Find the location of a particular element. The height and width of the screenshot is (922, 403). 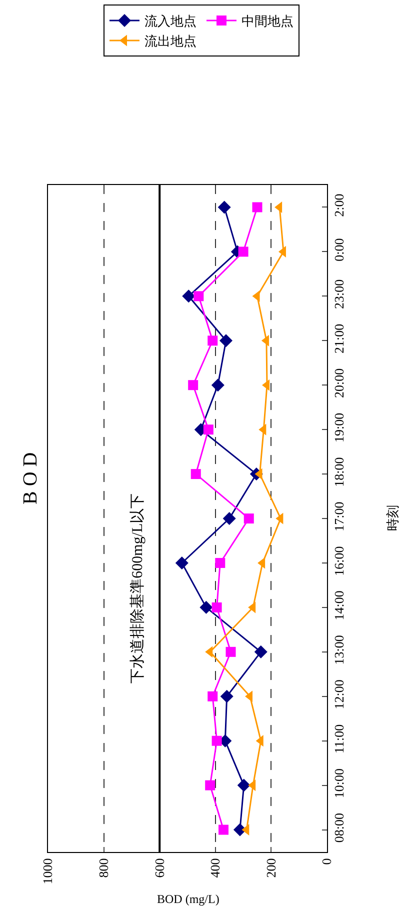

y-tick-label: 23:00 is located at coordinates (339, 294).